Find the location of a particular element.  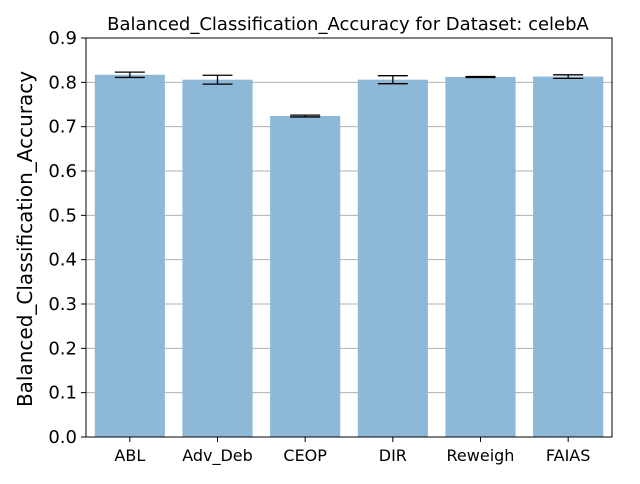

bar-reweigh is located at coordinates (480, 257).